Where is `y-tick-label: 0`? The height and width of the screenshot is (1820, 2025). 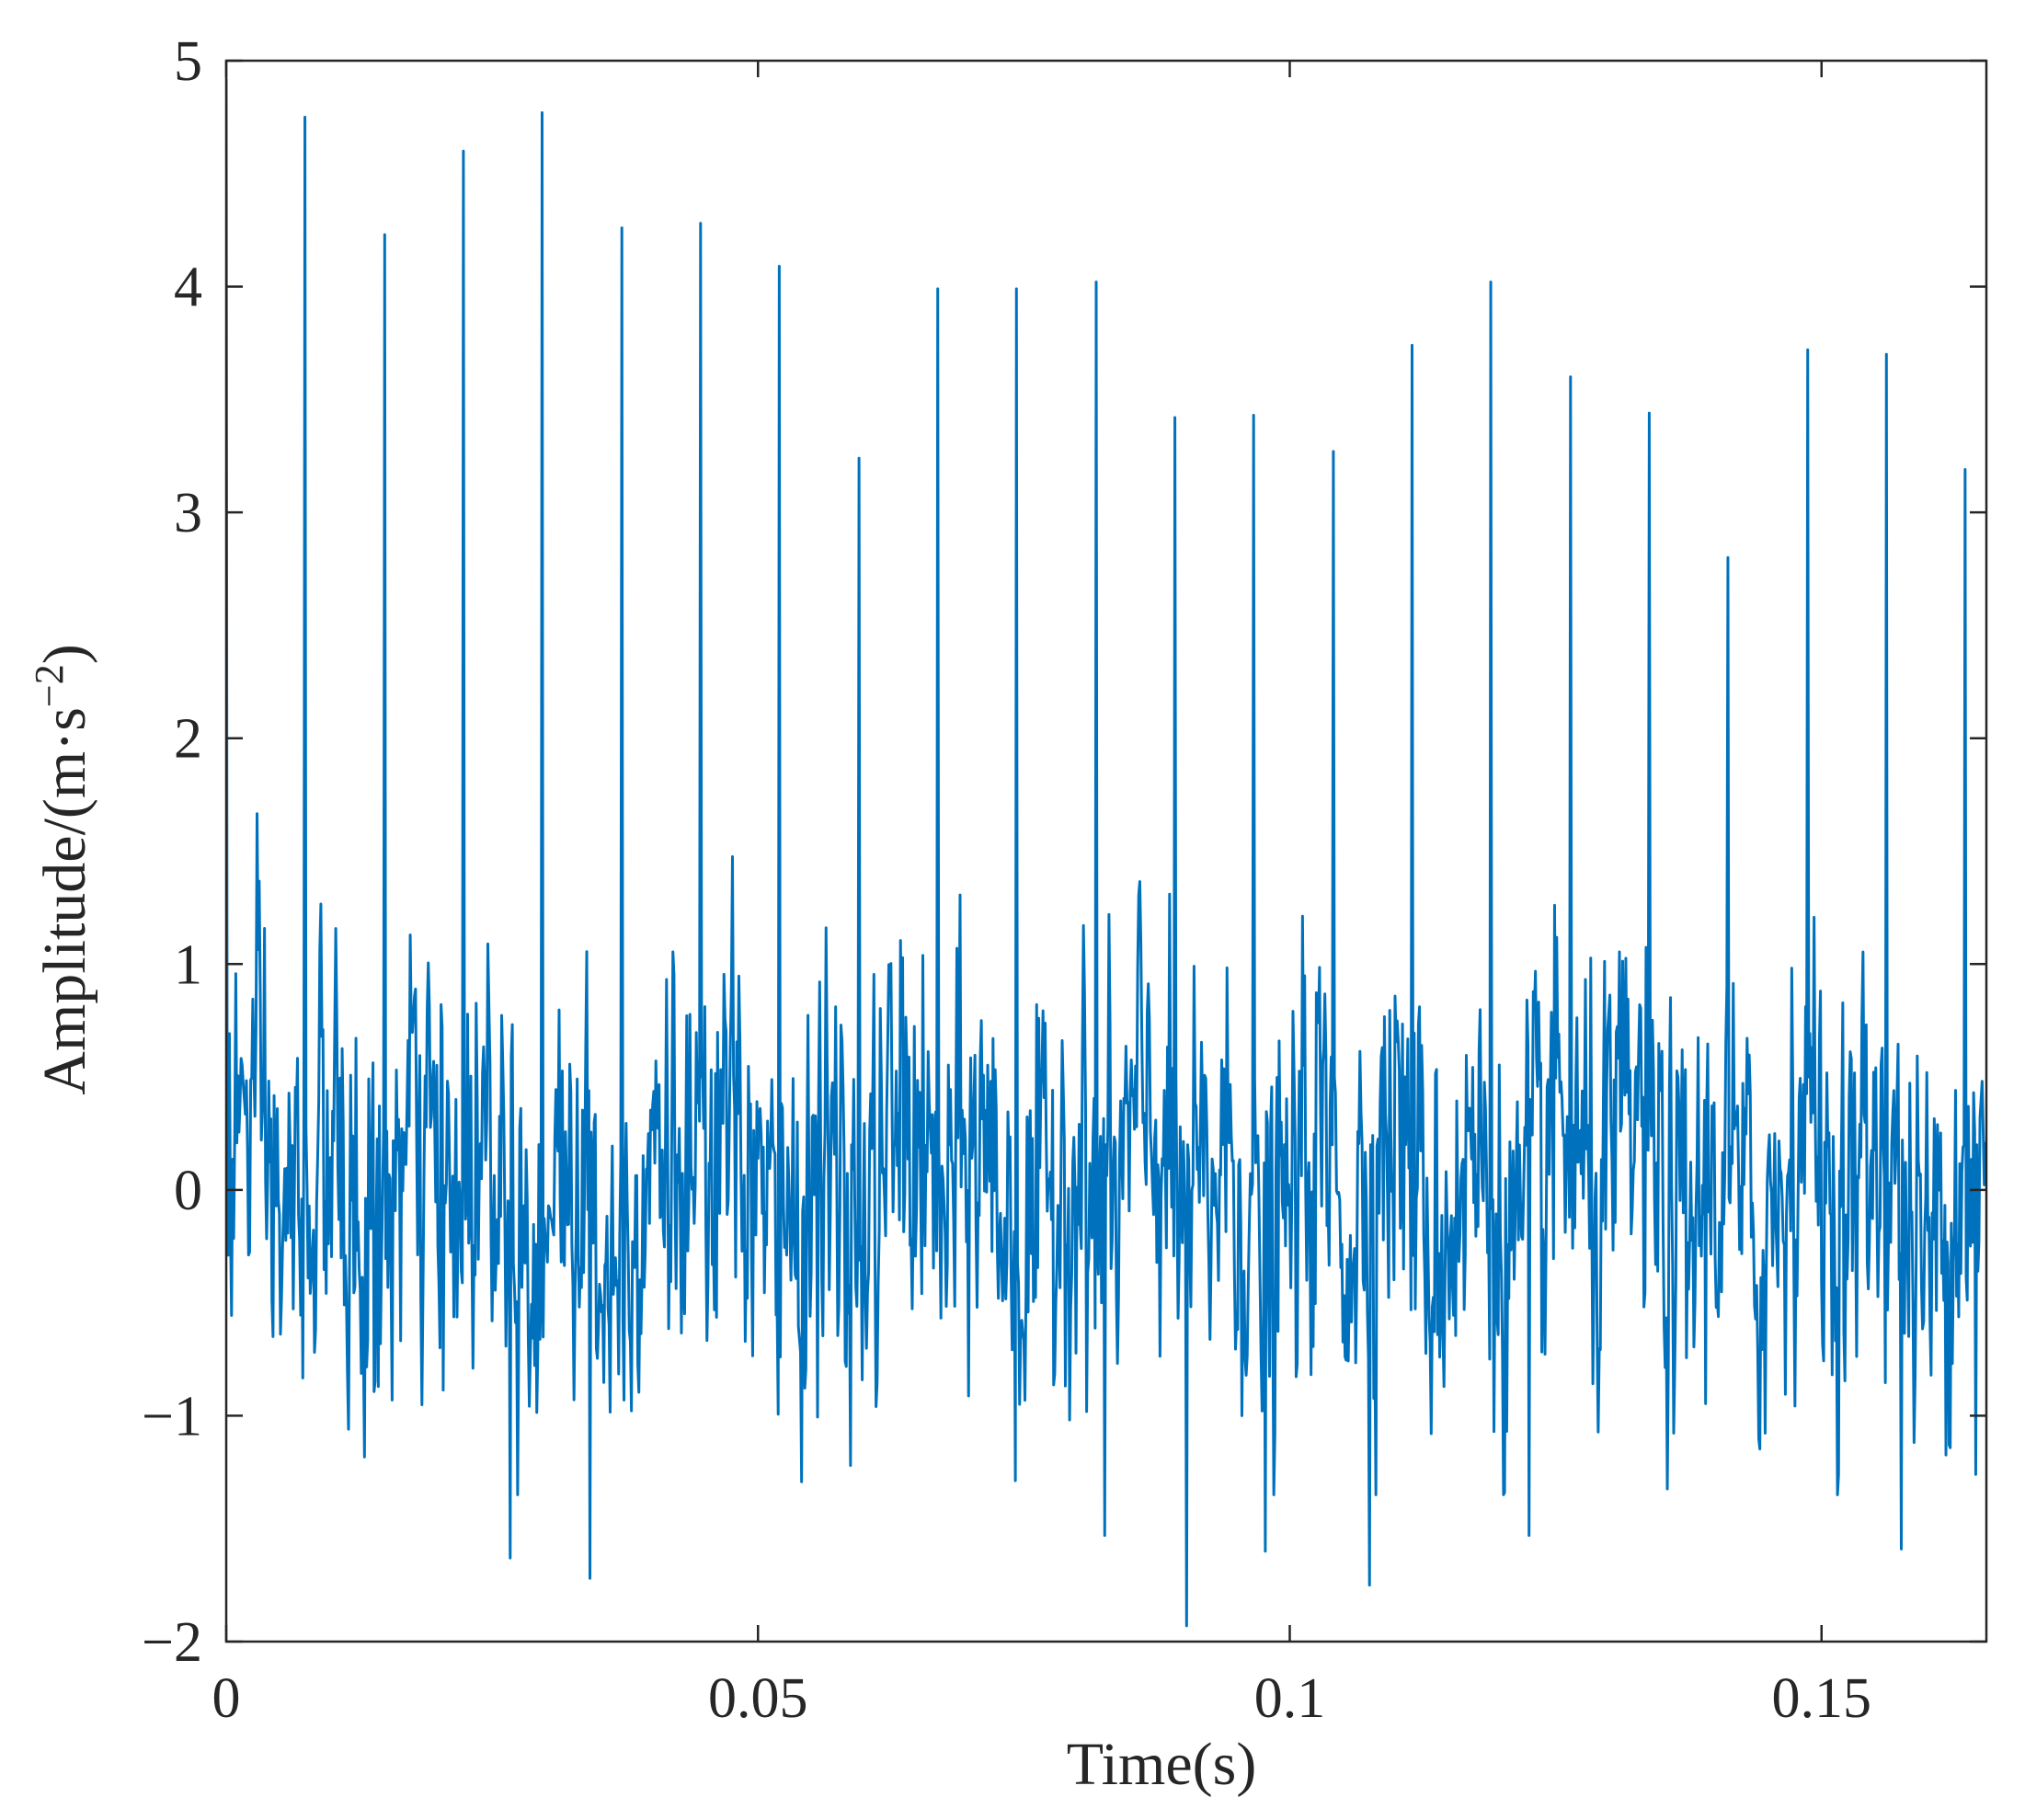
y-tick-label: 0 is located at coordinates (188, 1191).